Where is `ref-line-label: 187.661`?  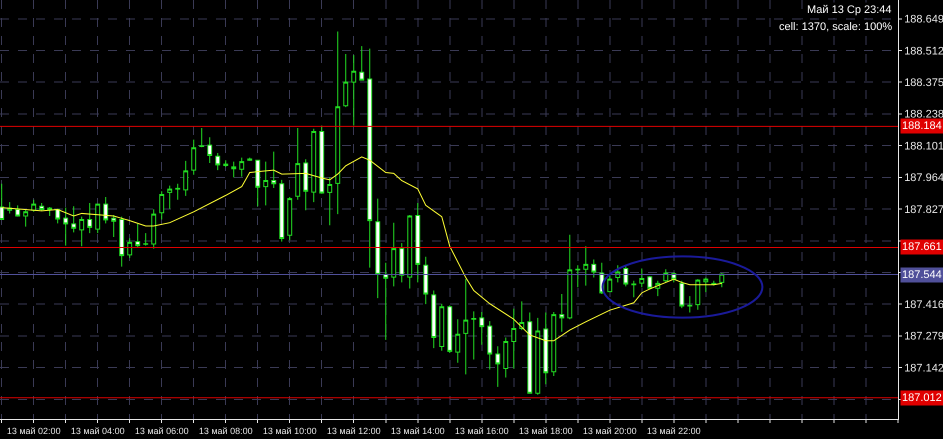 ref-line-label: 187.661 is located at coordinates (922, 247).